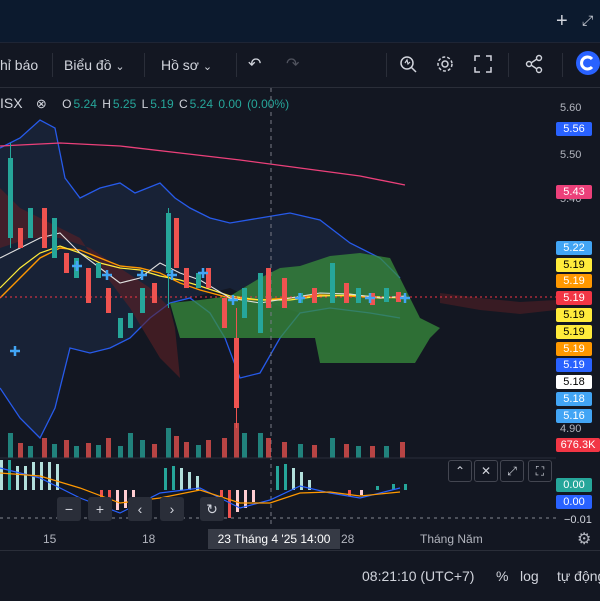 This screenshot has height=601, width=600. Describe the element at coordinates (571, 429) in the screenshot. I see `price-tick: 4.90` at that location.